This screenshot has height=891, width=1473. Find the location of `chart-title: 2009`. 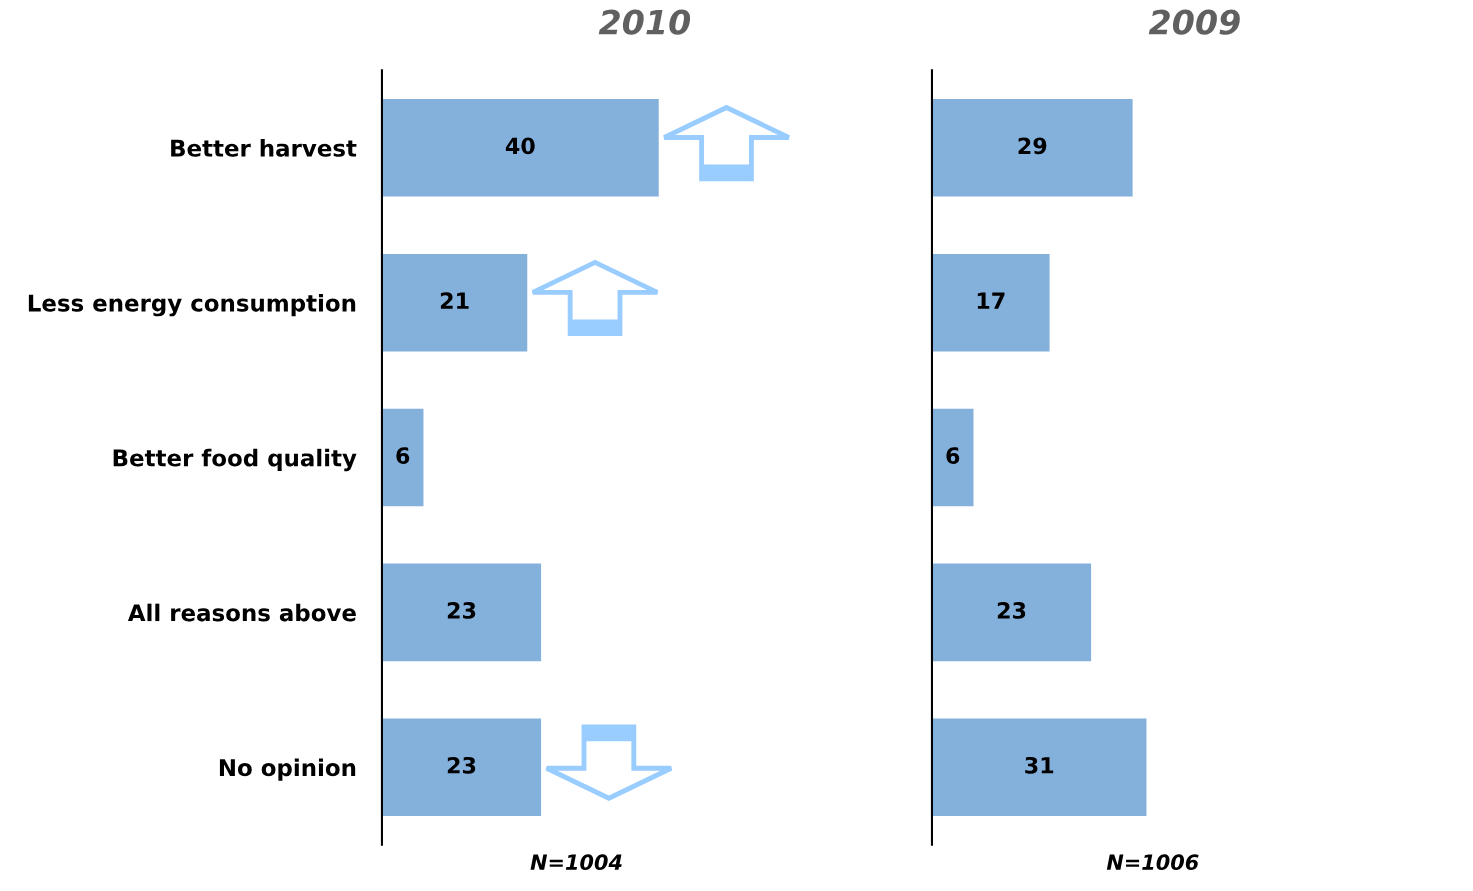

chart-title: 2009 is located at coordinates (1194, 22).